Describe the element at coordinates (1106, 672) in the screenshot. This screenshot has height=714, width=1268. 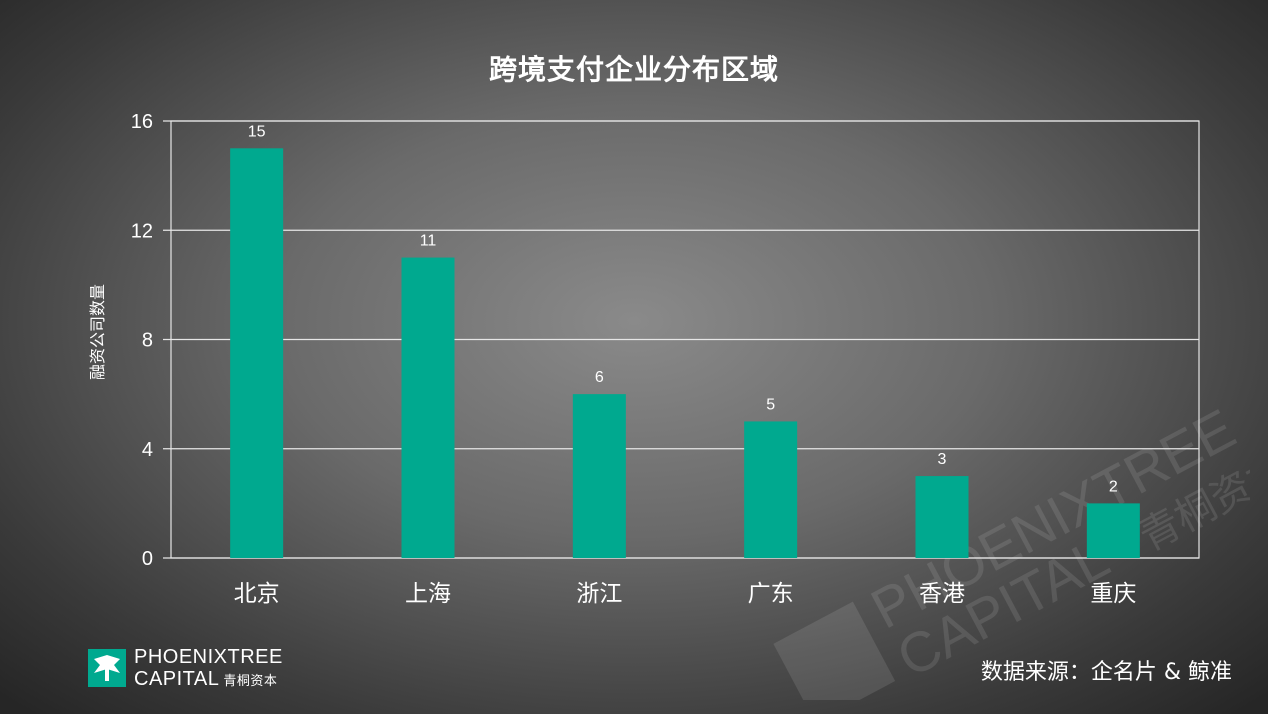
I see `data-source: 数据来源：企名片 & 鲸准` at that location.